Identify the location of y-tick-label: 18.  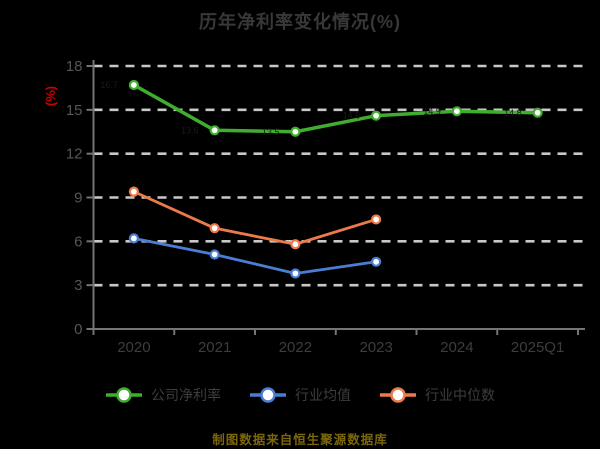
(74, 66).